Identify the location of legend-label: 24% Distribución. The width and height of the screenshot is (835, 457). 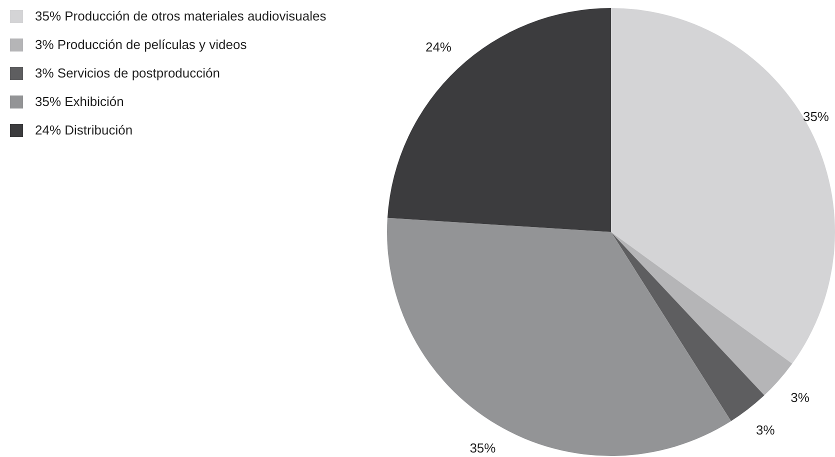
(84, 130).